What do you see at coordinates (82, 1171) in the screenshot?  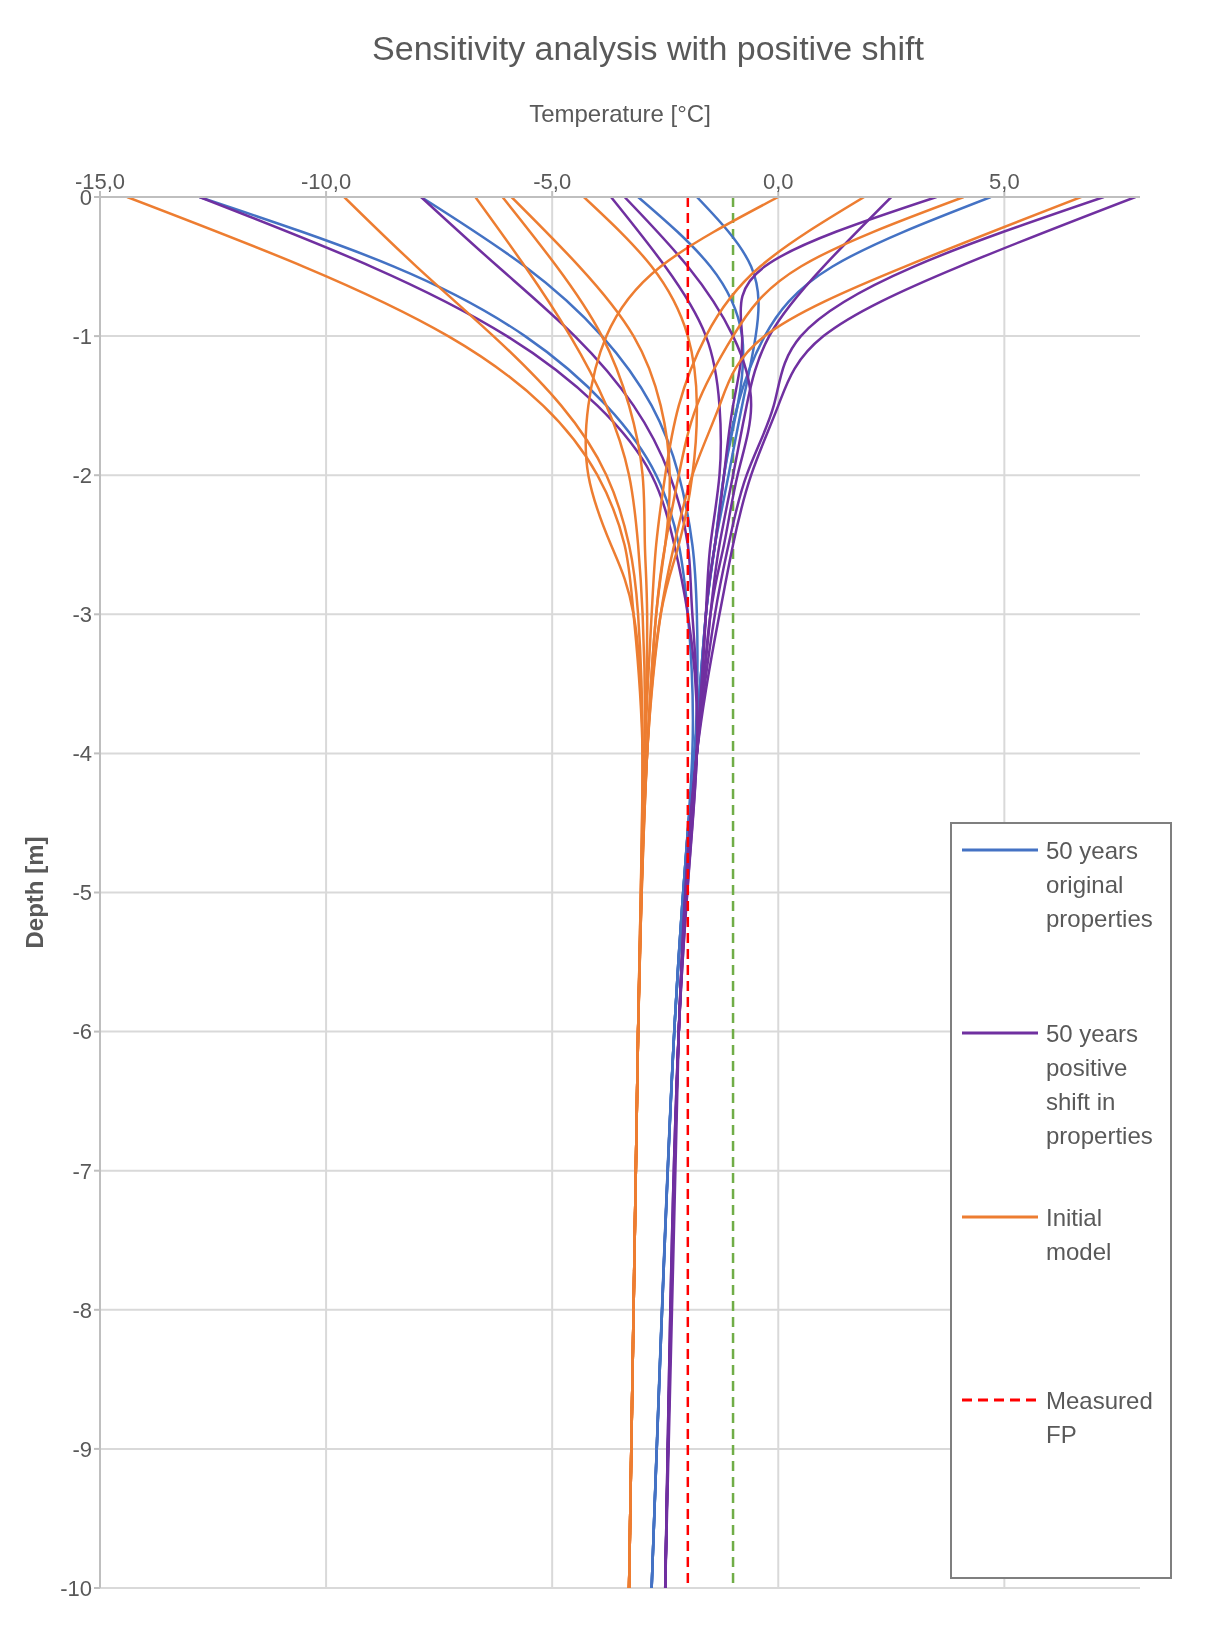 I see `y-tick-label: -7` at bounding box center [82, 1171].